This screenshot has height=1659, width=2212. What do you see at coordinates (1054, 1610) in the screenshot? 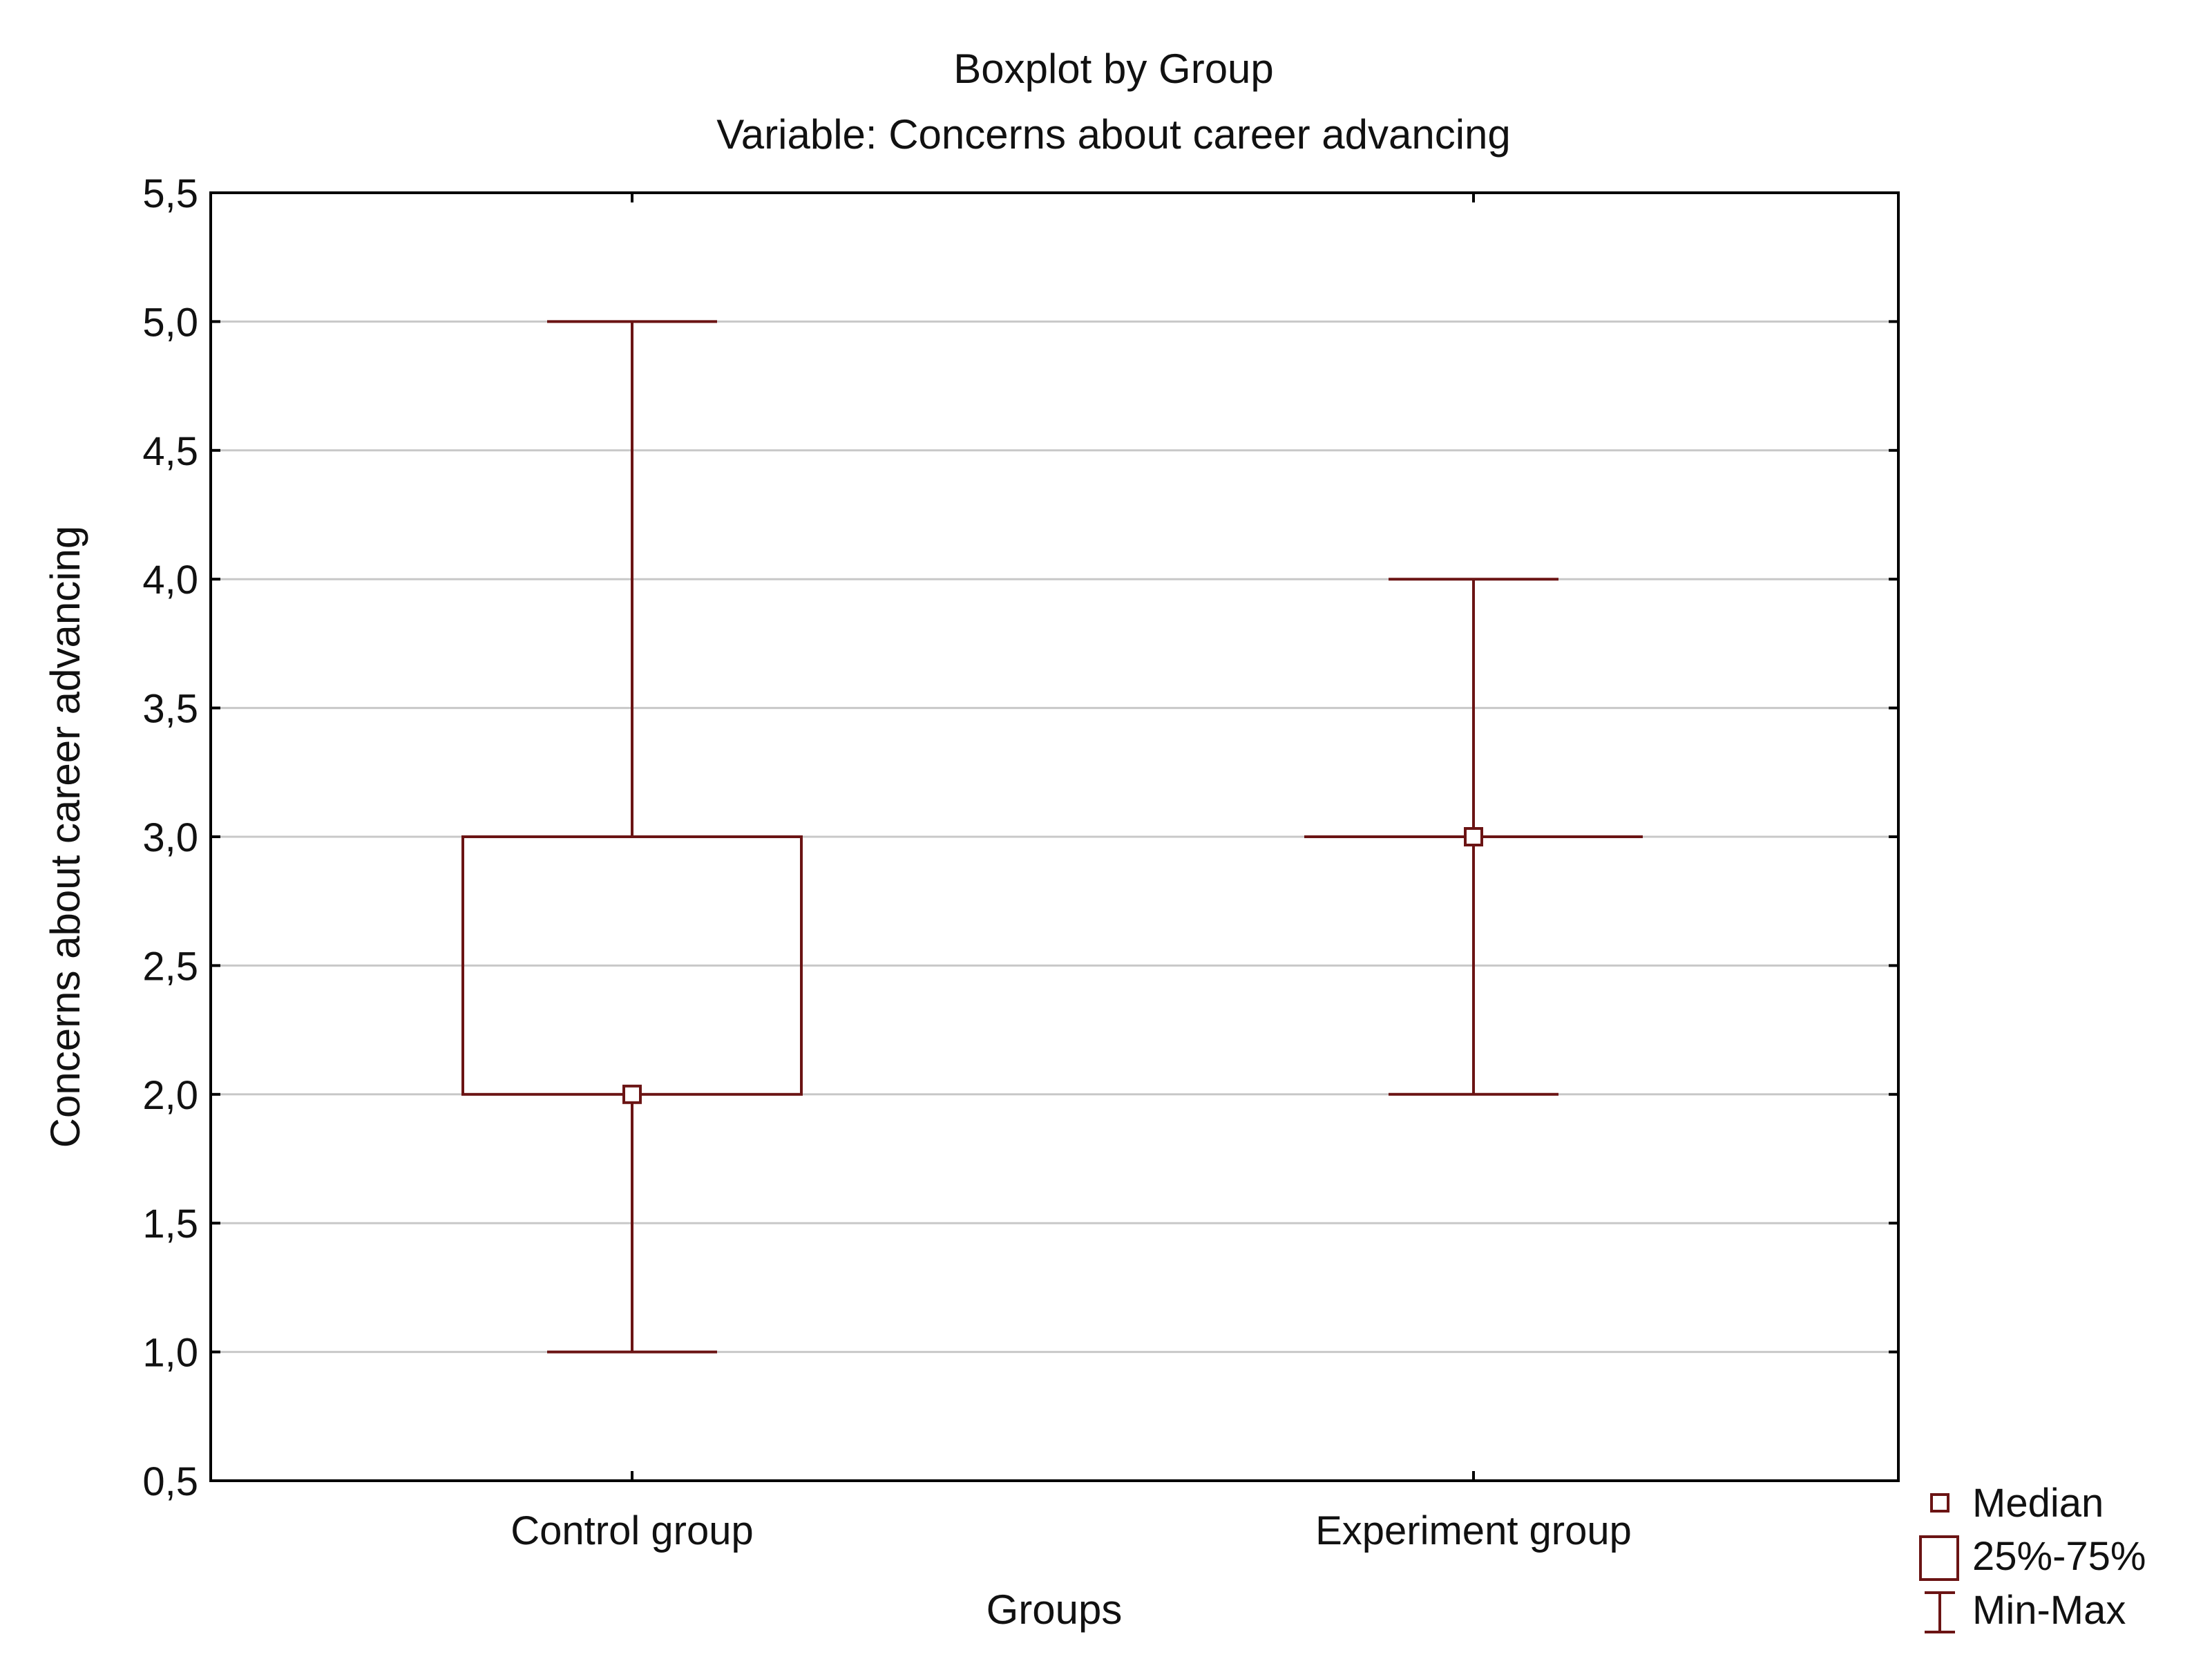
I see `x-axis-label: Groups` at bounding box center [1054, 1610].